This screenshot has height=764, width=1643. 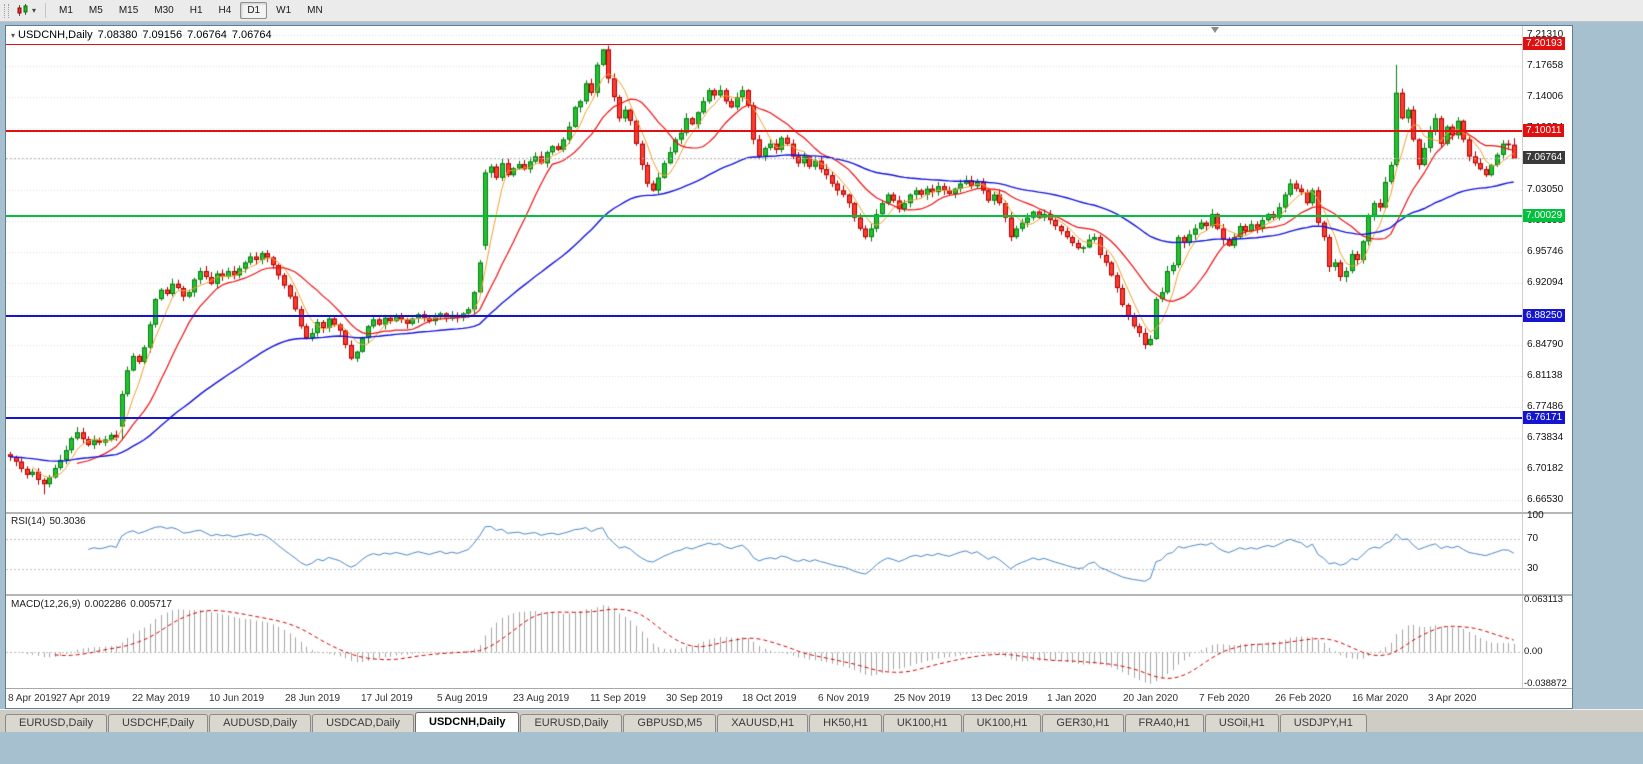 I want to click on macd-axis-label: 0.00, so click(x=1533, y=651).